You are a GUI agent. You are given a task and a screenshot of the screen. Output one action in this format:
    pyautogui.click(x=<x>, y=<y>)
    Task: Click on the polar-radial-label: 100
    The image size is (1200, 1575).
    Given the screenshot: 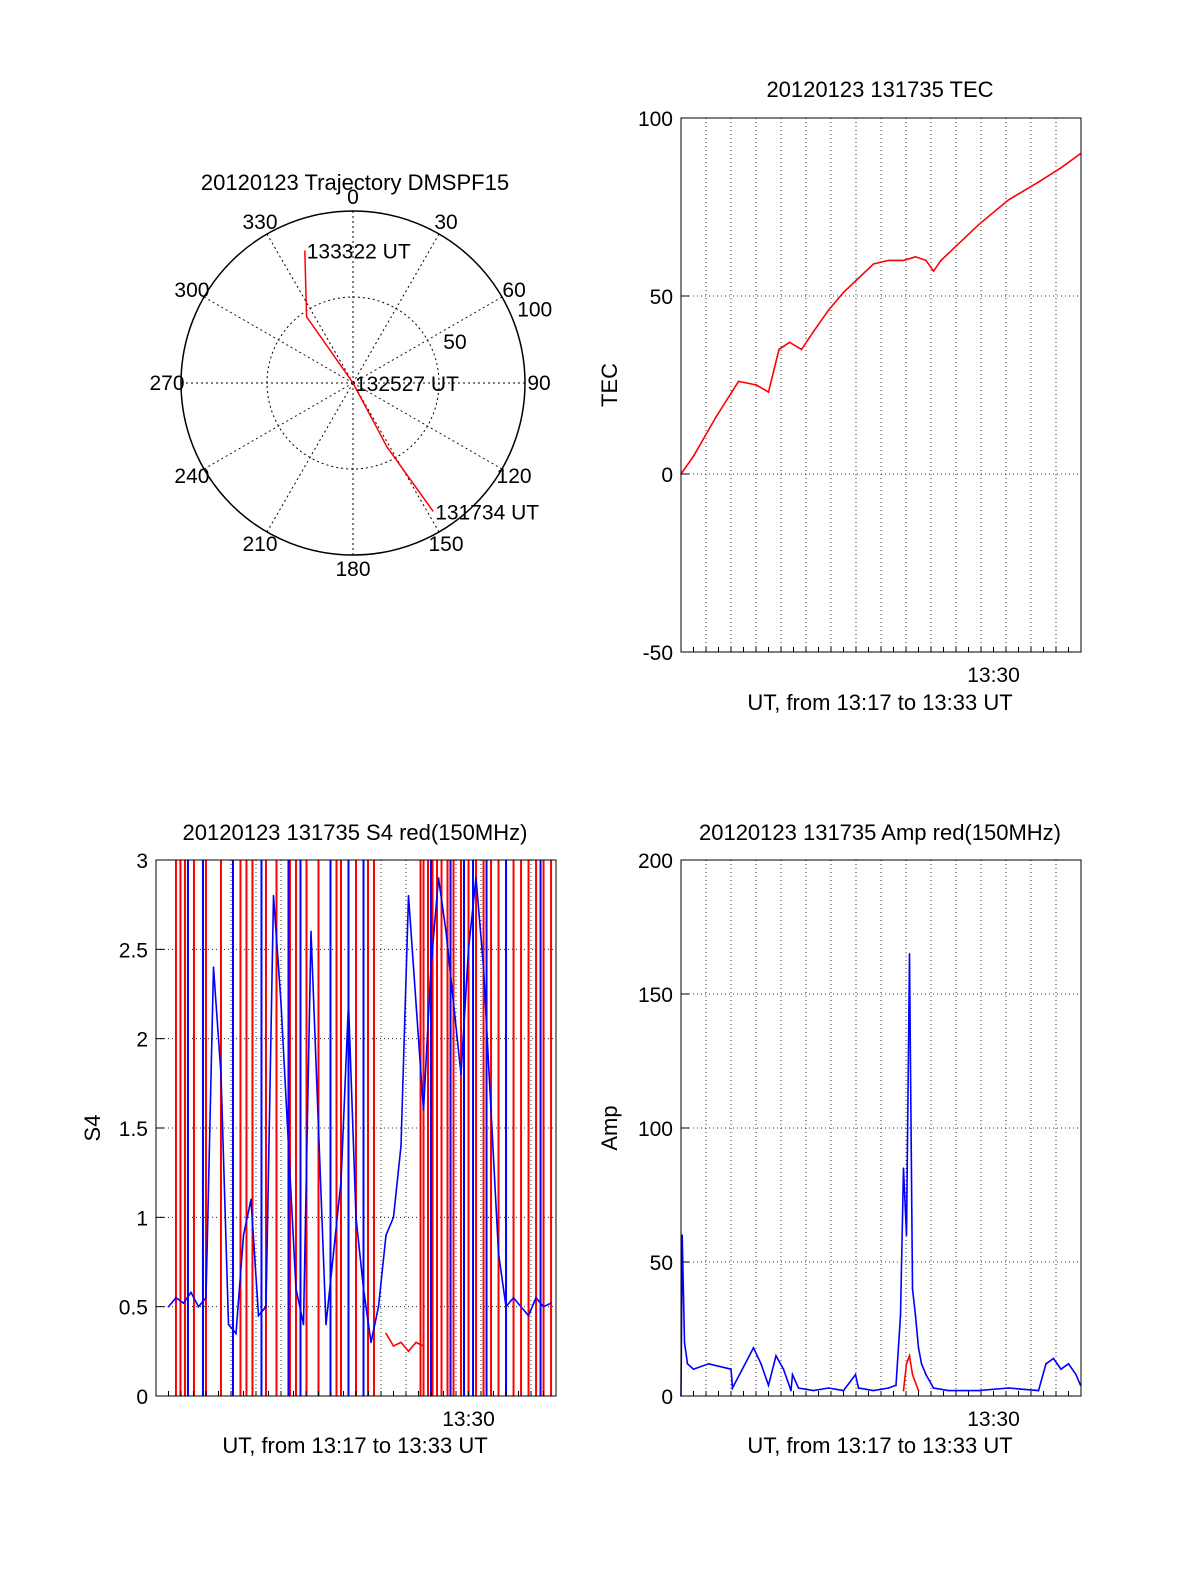 What is the action you would take?
    pyautogui.click(x=534, y=310)
    